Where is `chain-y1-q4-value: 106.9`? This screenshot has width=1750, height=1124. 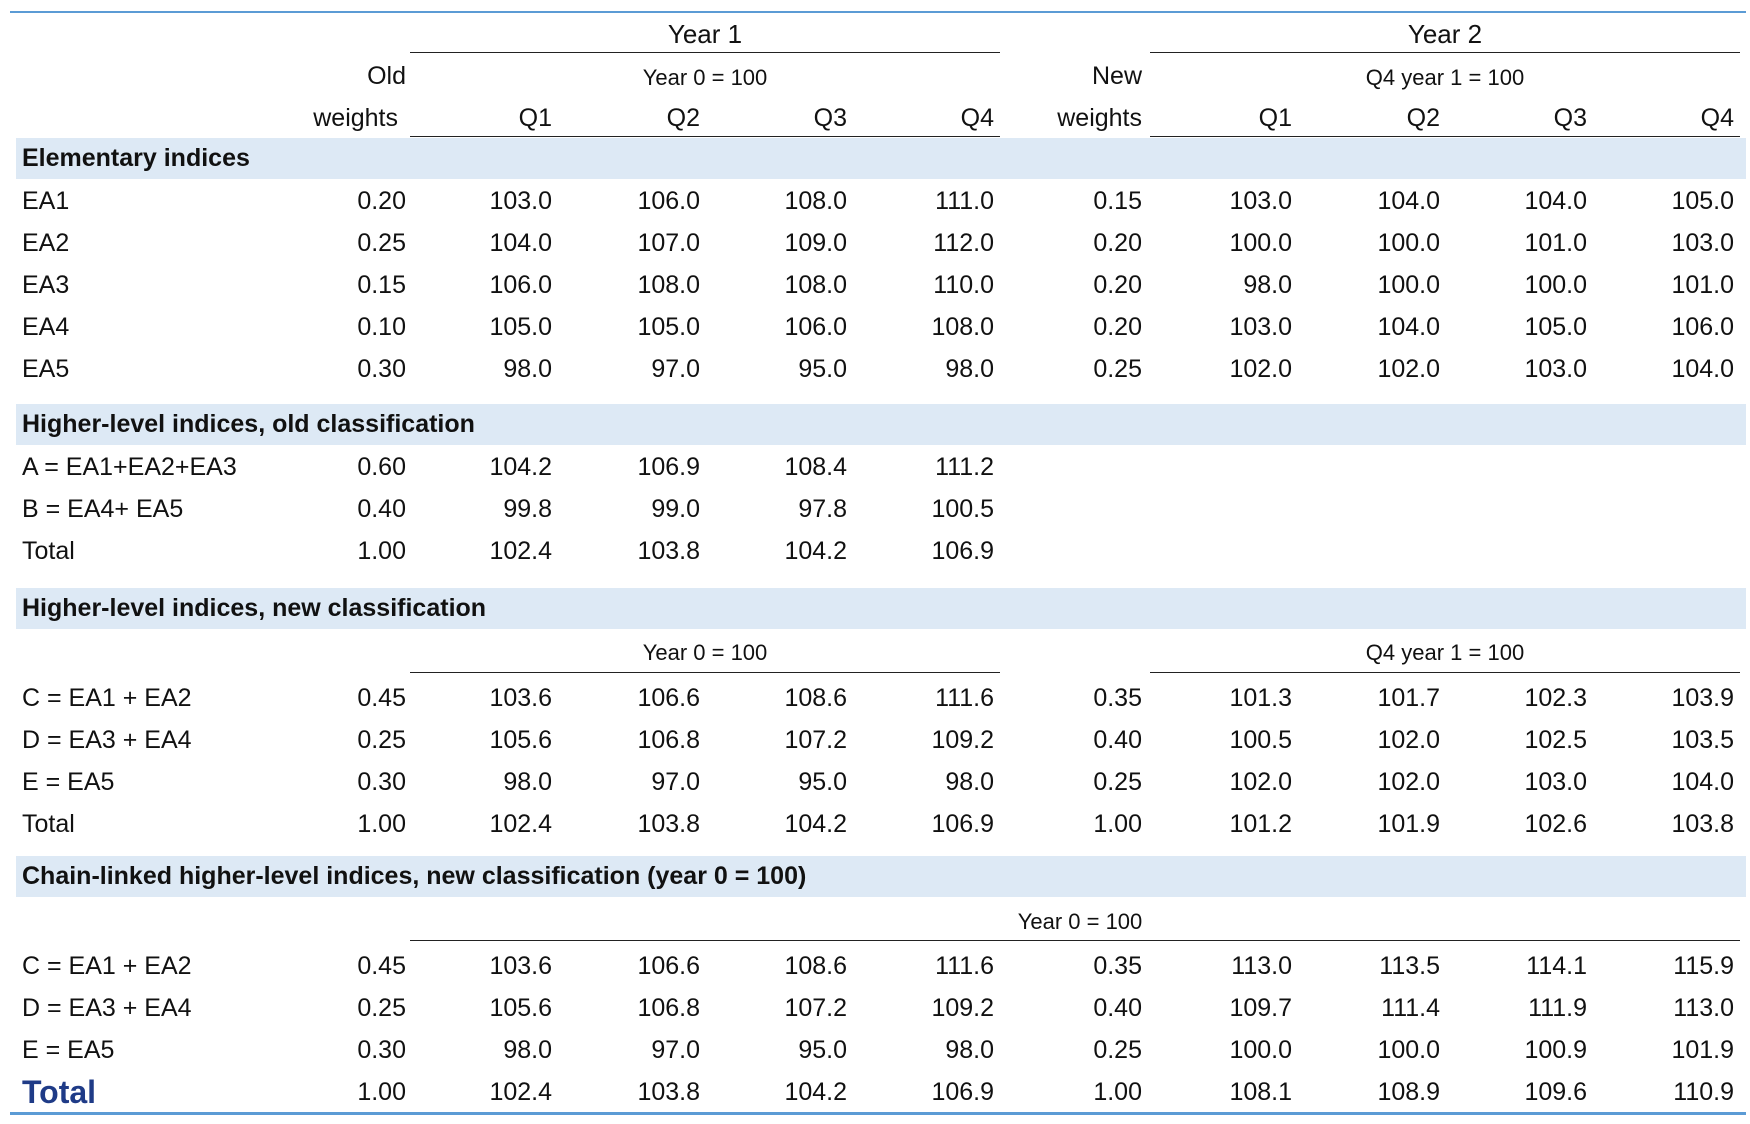 chain-y1-q4-value: 106.9 is located at coordinates (962, 1092).